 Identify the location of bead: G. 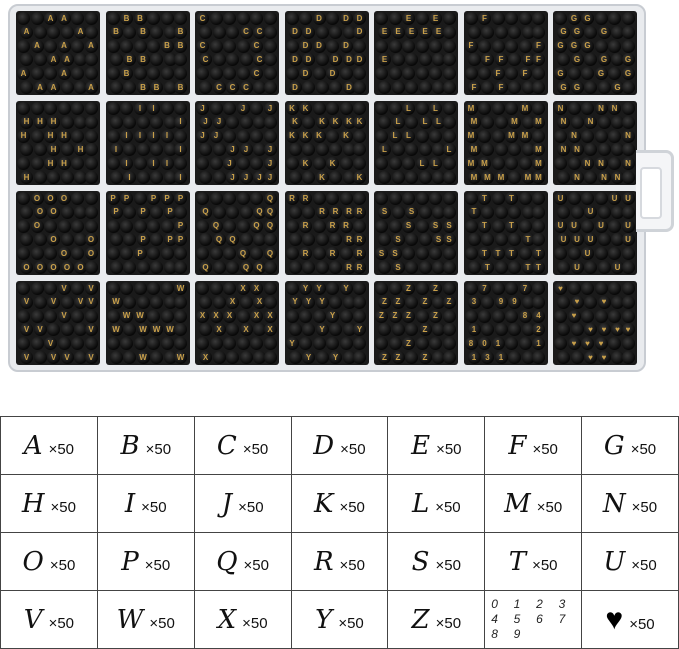
(587, 46).